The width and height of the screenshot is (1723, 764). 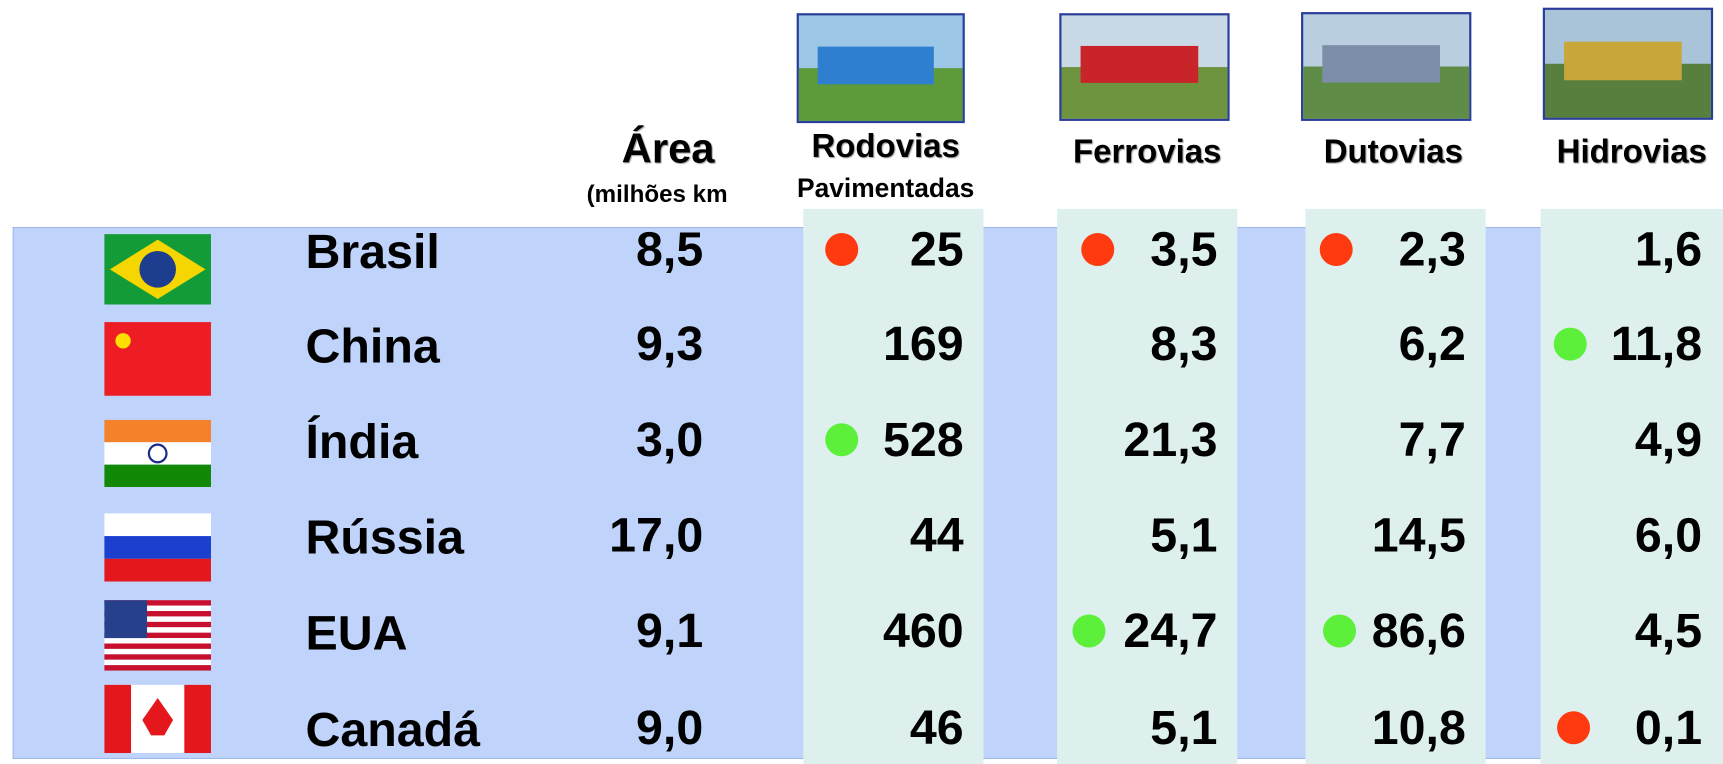 I want to click on area-header: Área, so click(x=669, y=148).